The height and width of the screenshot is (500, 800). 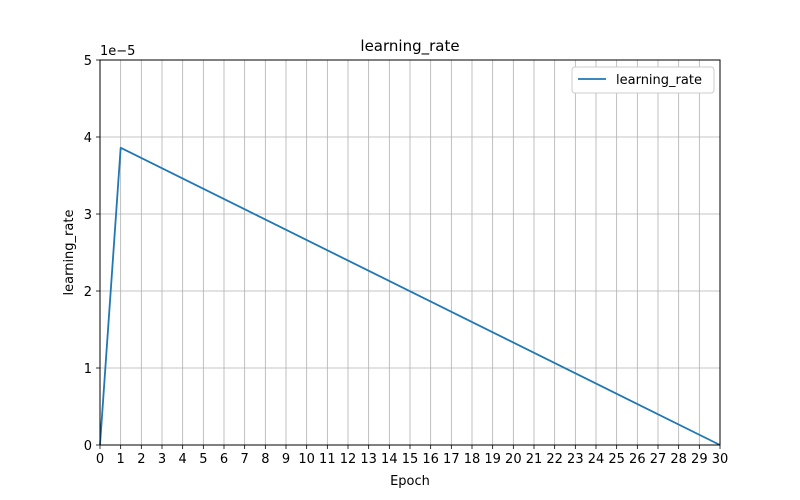 I want to click on x-tick-label: 5, so click(x=203, y=459).